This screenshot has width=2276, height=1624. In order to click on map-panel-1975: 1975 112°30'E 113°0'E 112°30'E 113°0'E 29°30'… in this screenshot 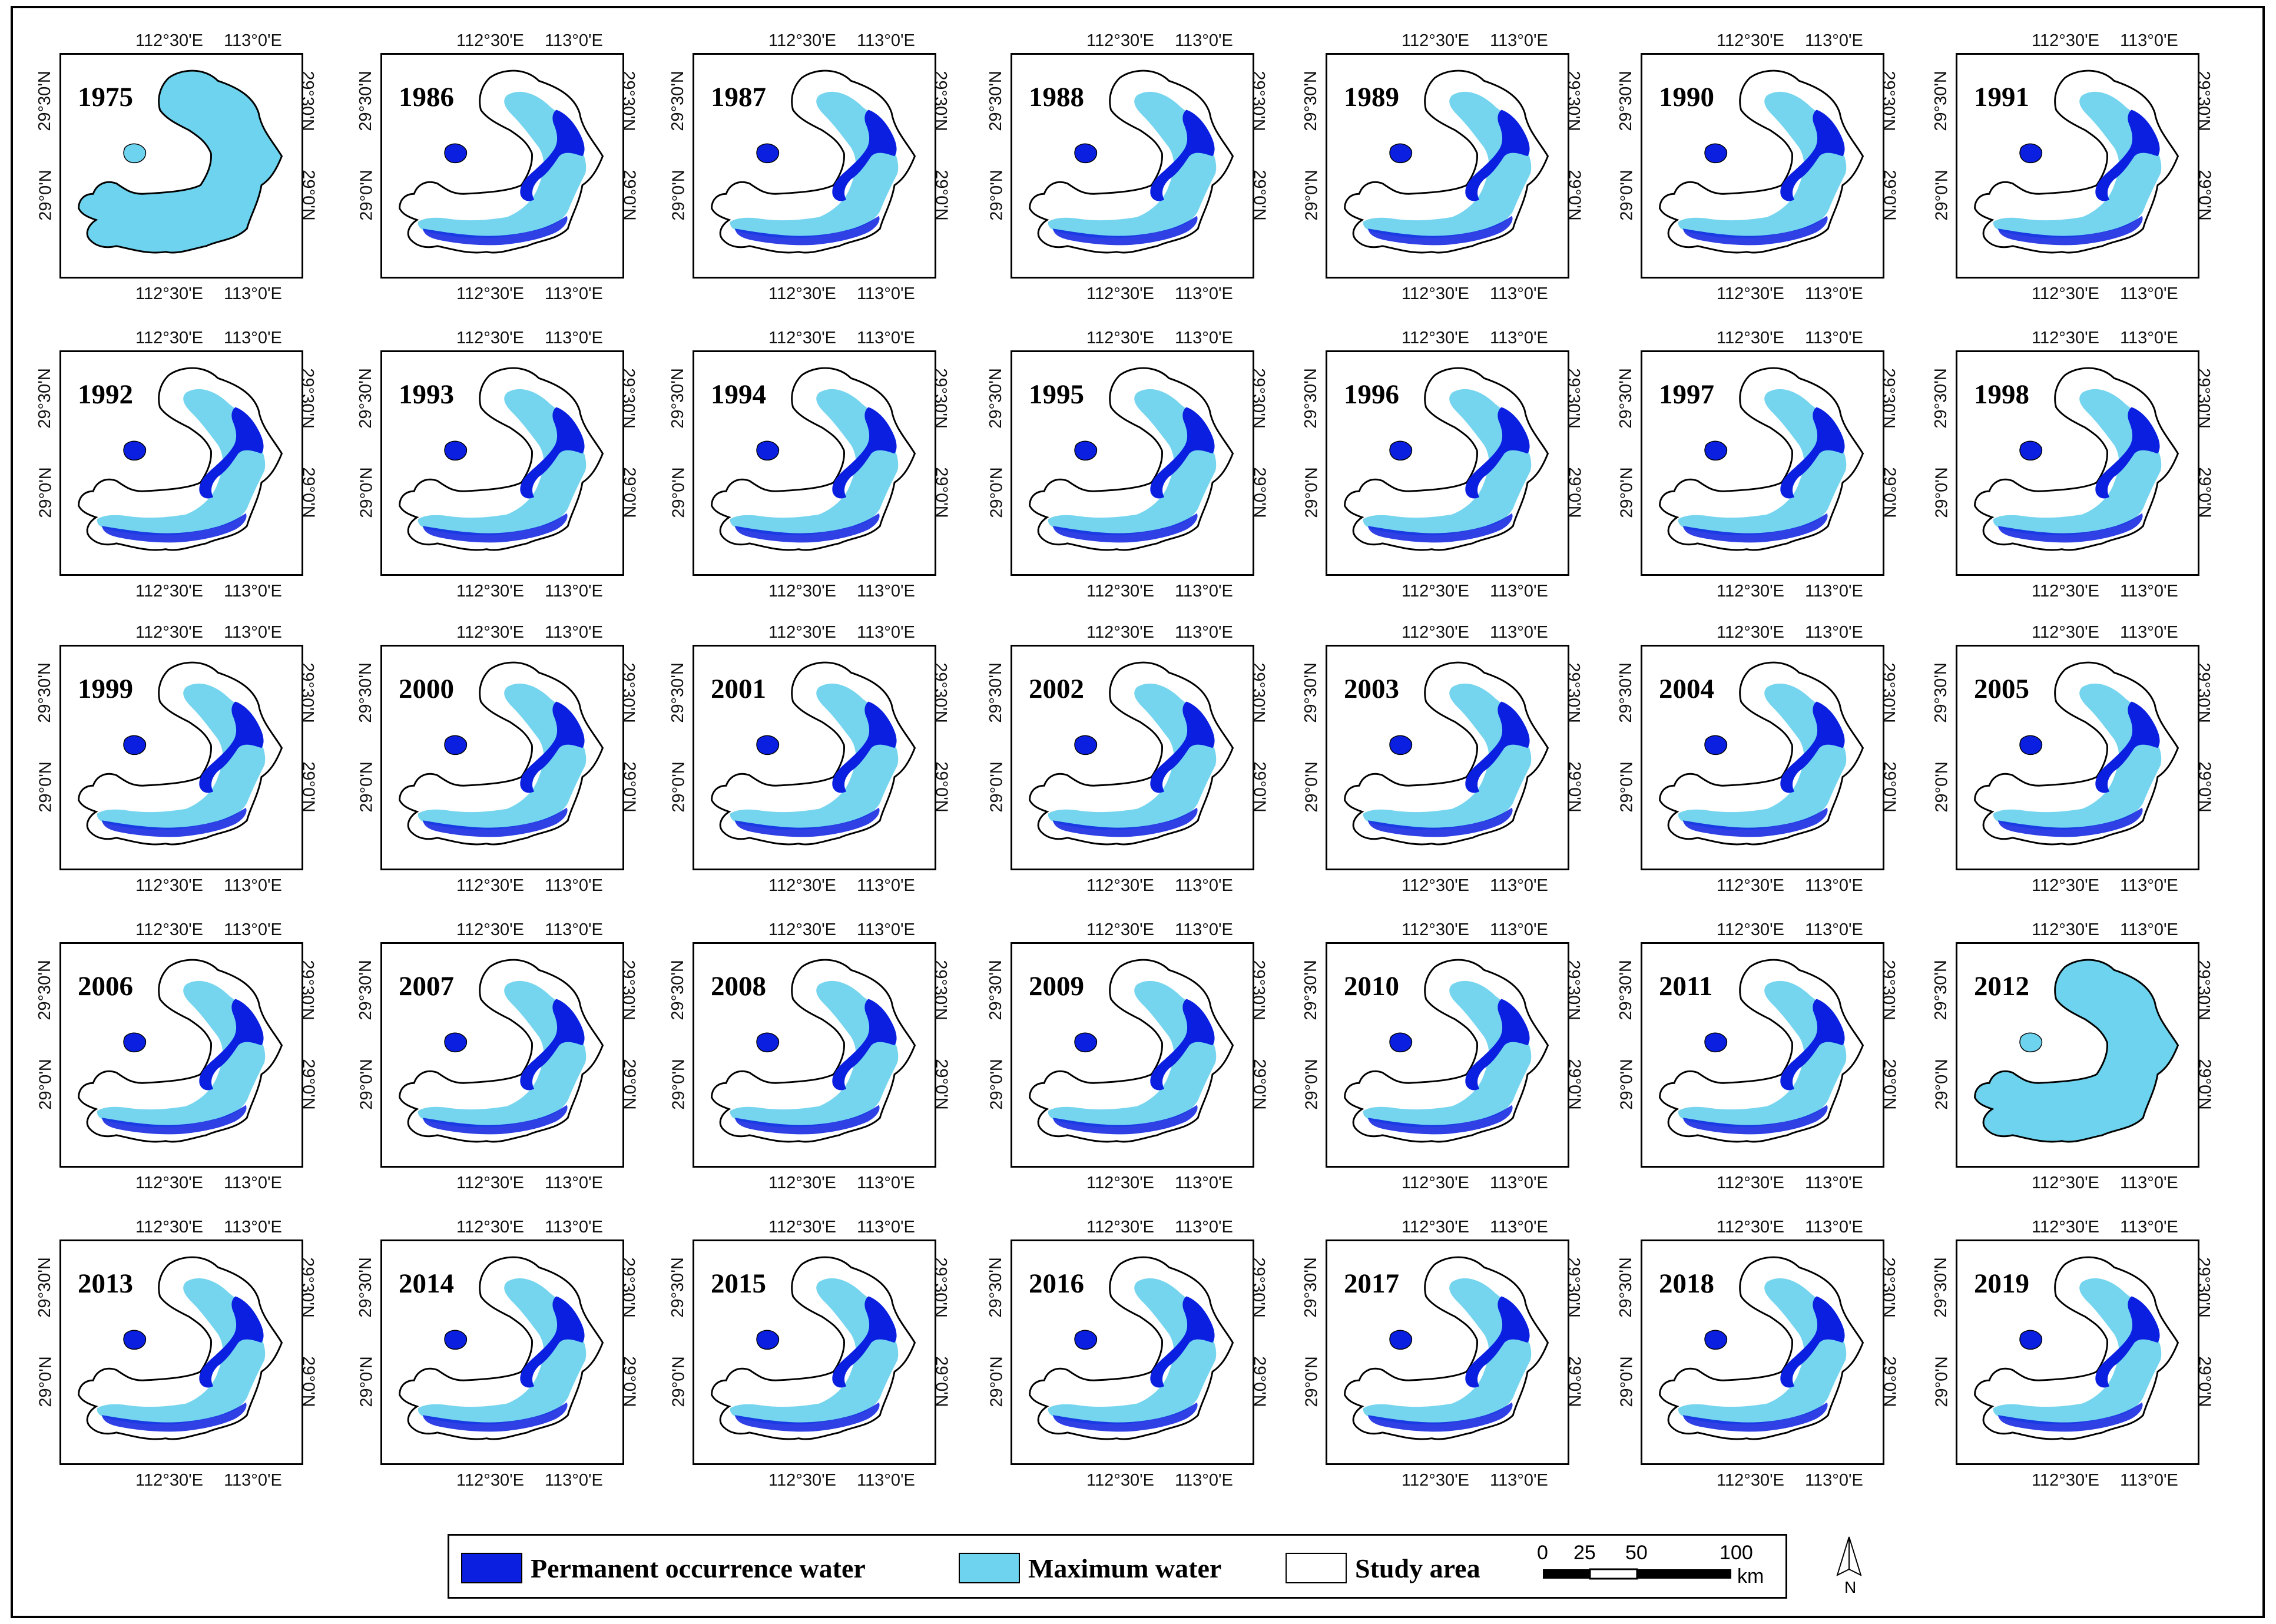, I will do `click(168, 159)`.